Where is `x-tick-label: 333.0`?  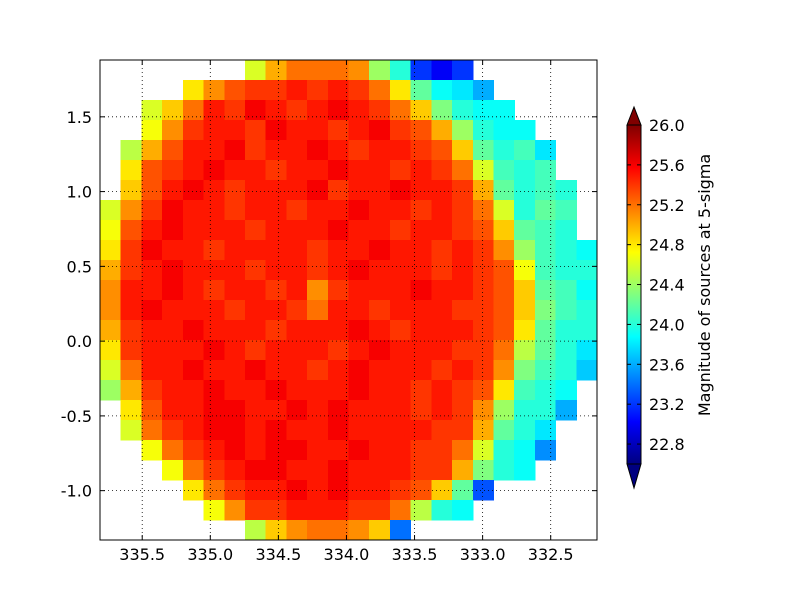
x-tick-label: 333.0 is located at coordinates (483, 554).